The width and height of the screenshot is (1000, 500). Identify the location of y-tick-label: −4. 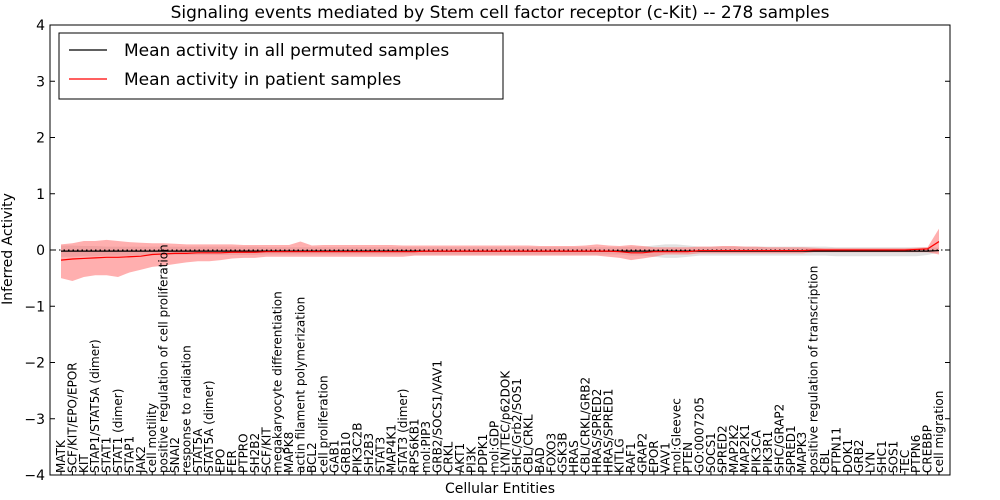
(34, 476).